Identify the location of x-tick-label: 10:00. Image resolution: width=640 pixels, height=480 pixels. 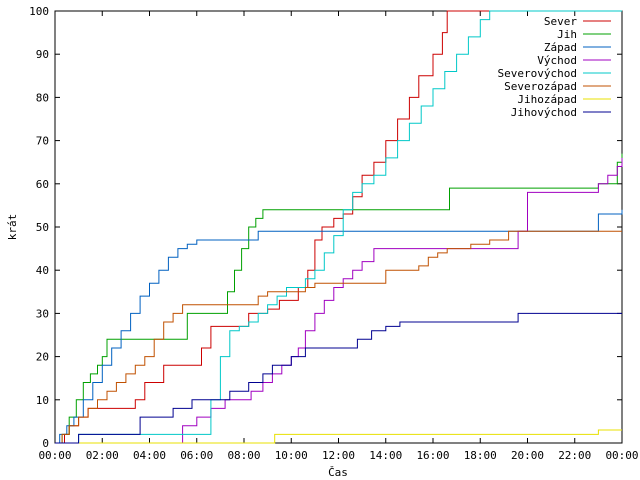
(291, 455).